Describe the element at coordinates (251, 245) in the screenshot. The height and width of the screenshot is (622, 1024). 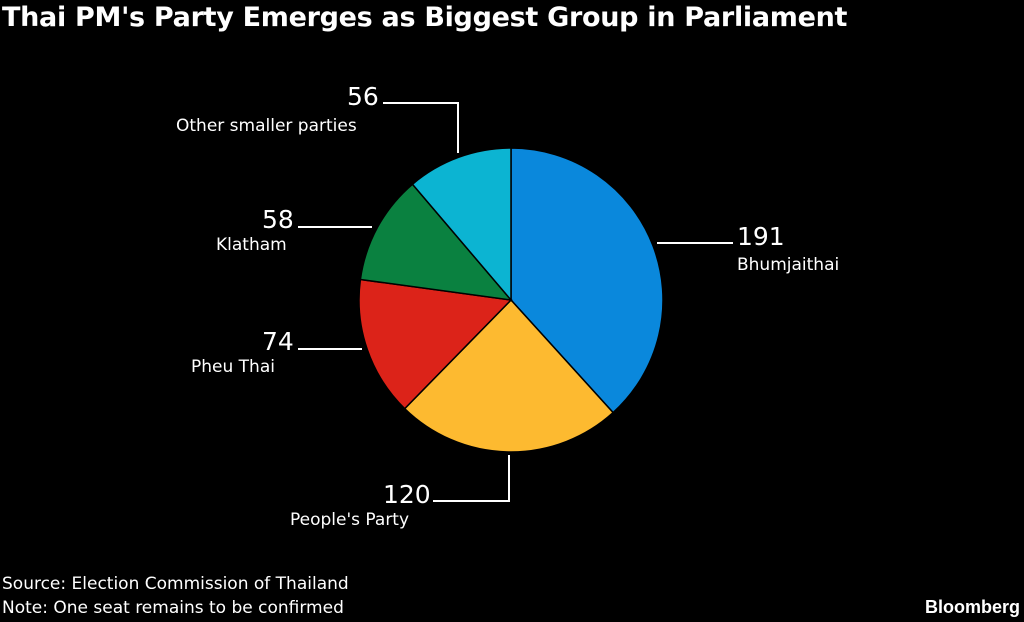
I see `slice-label-klatham: Klatham` at that location.